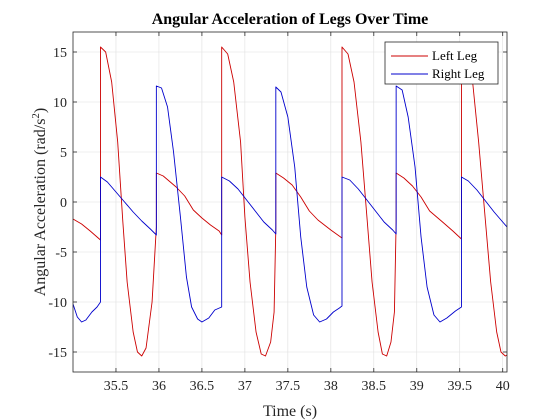 The width and height of the screenshot is (560, 420). What do you see at coordinates (290, 411) in the screenshot?
I see `x-axis-label: Time (s)` at bounding box center [290, 411].